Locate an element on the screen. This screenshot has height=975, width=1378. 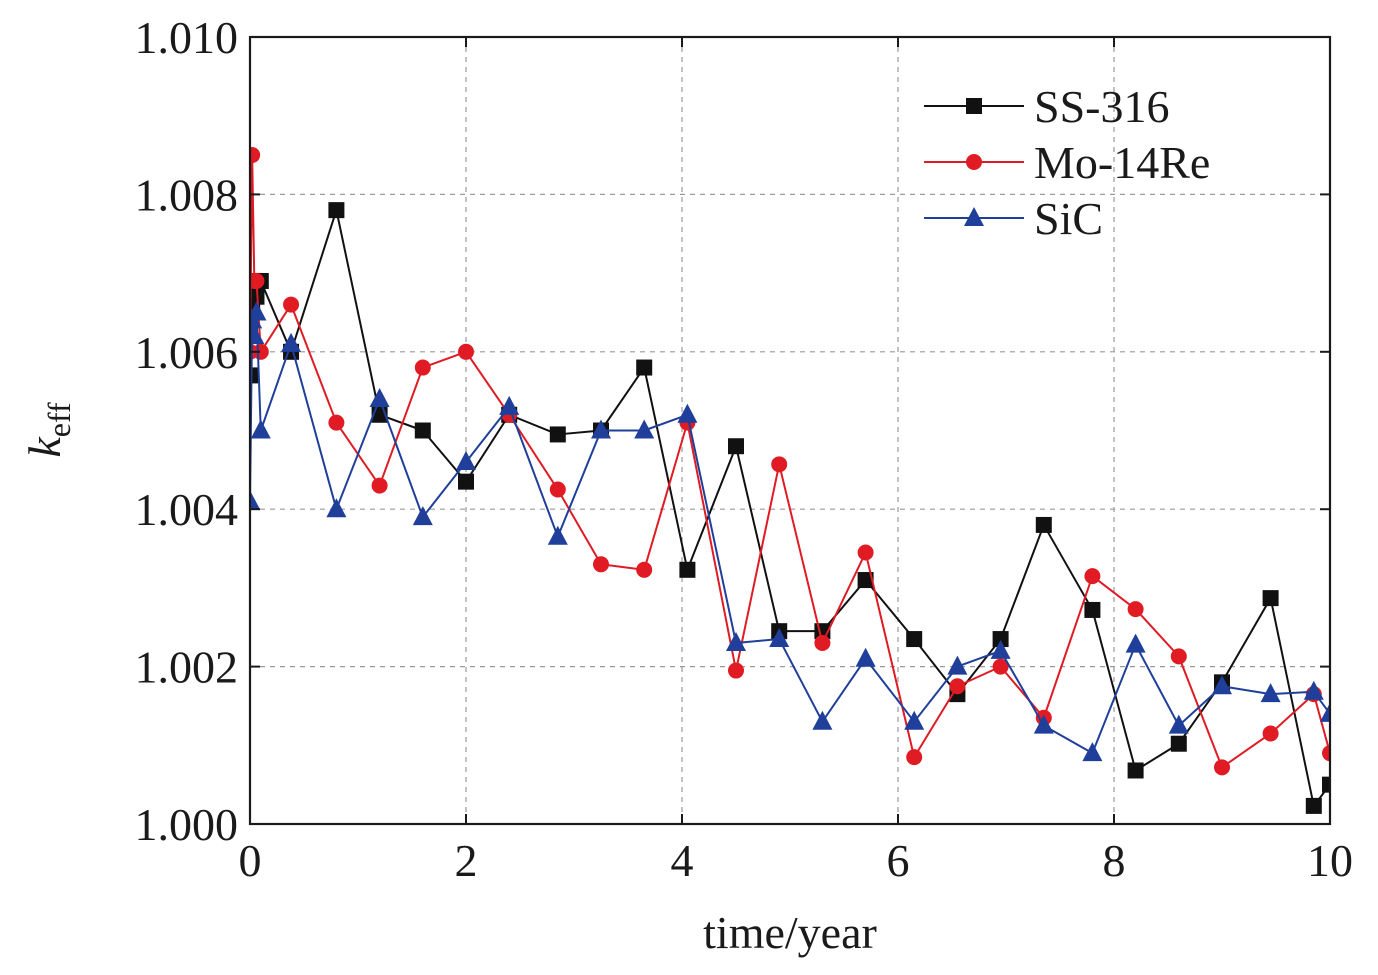
y-tick-label: 1.002 is located at coordinates (187, 667).